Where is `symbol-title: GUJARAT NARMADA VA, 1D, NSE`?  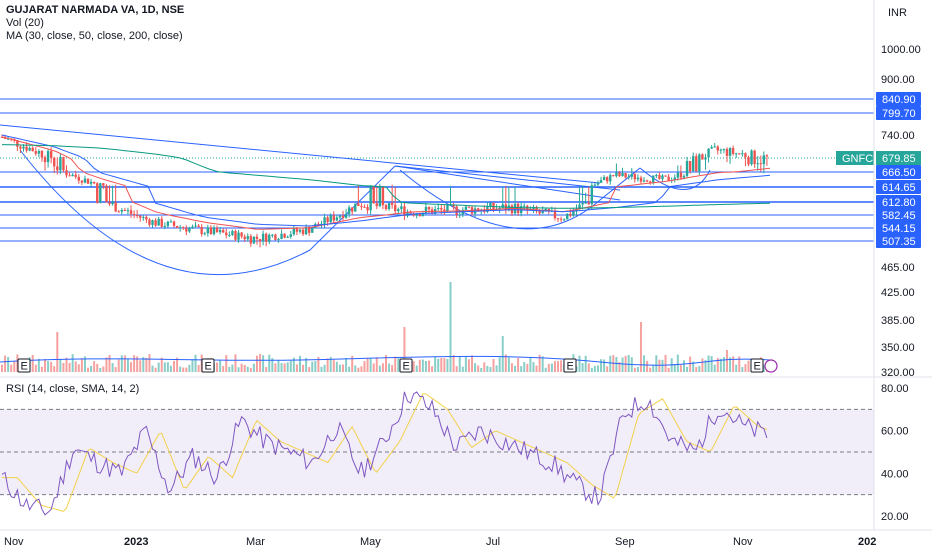
symbol-title: GUJARAT NARMADA VA, 1D, NSE is located at coordinates (95, 10).